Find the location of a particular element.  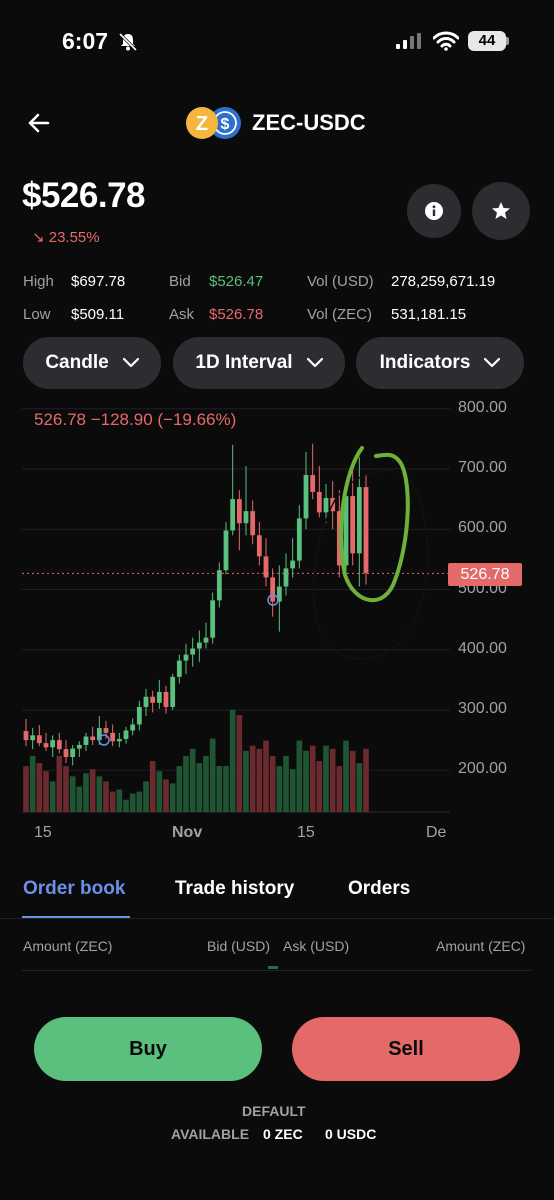

amount-zec-header-right: Amount (ZEC) is located at coordinates (481, 946).